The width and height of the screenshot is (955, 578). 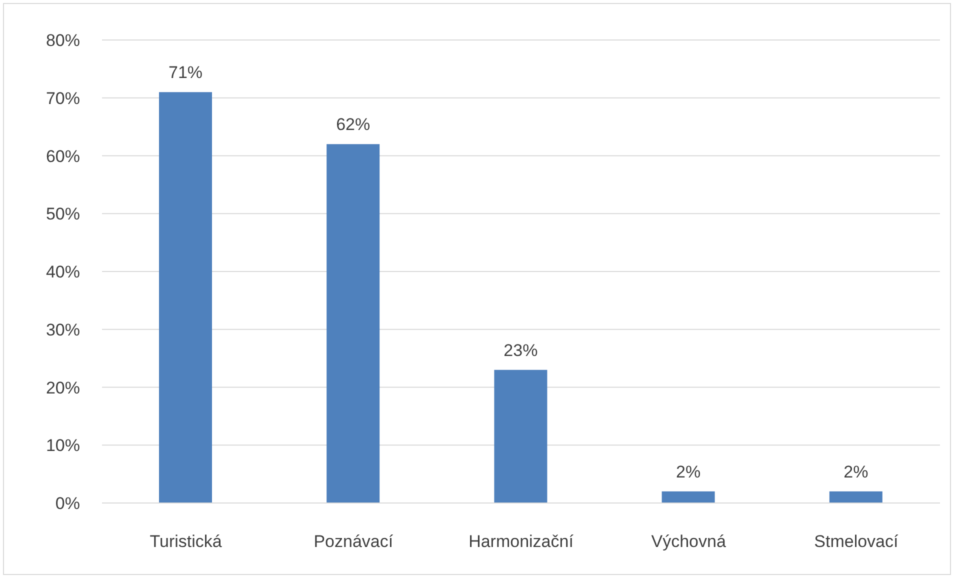 I want to click on x-tick-label: Výchovná, so click(x=688, y=542).